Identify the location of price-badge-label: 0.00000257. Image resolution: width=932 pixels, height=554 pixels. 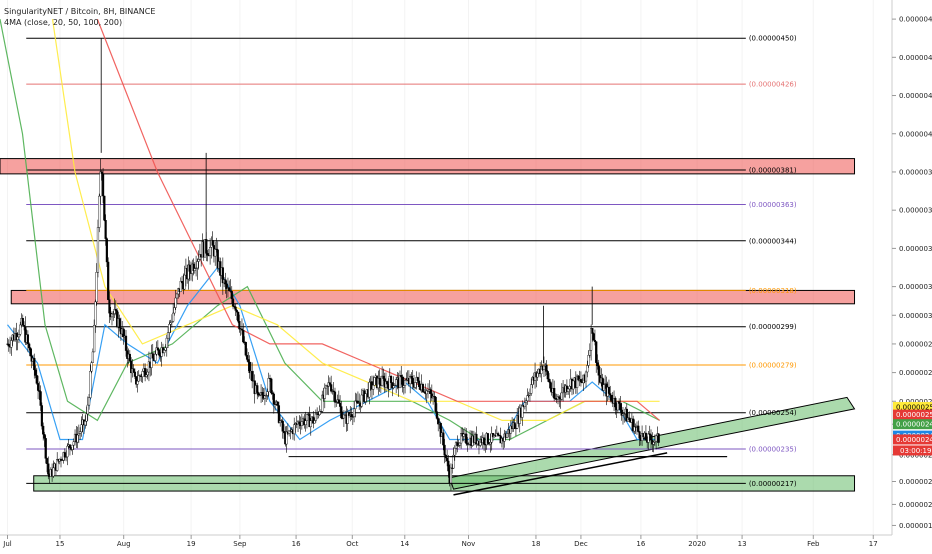
(914, 407).